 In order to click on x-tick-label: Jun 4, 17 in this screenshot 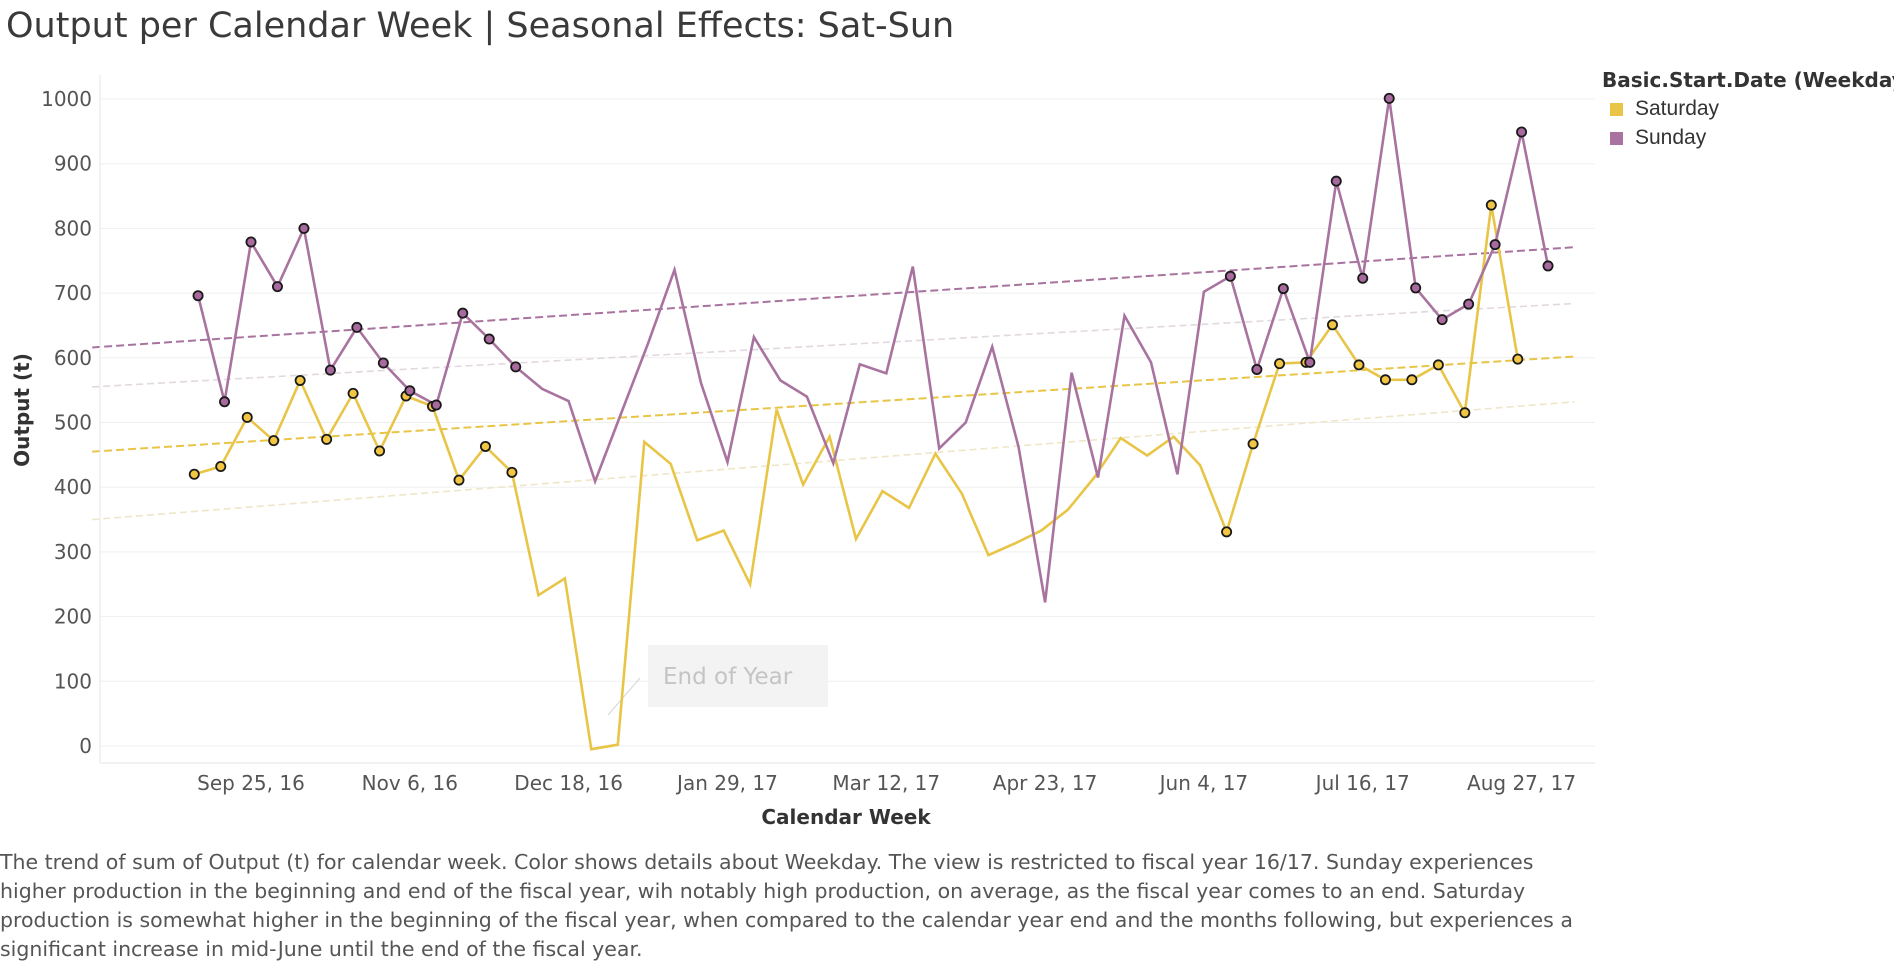, I will do `click(1203, 783)`.